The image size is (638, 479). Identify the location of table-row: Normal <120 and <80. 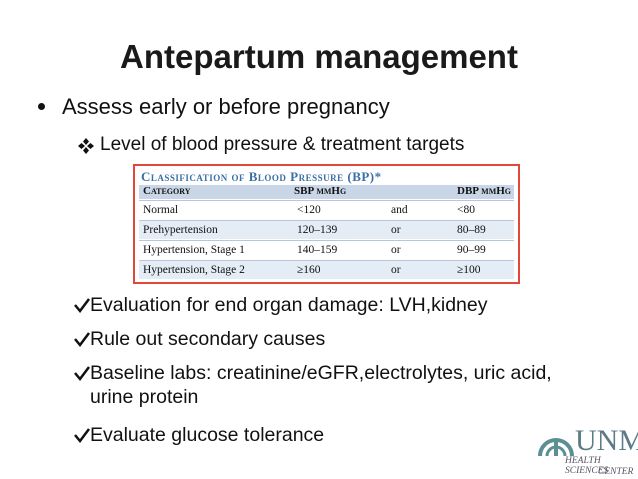
(326, 209).